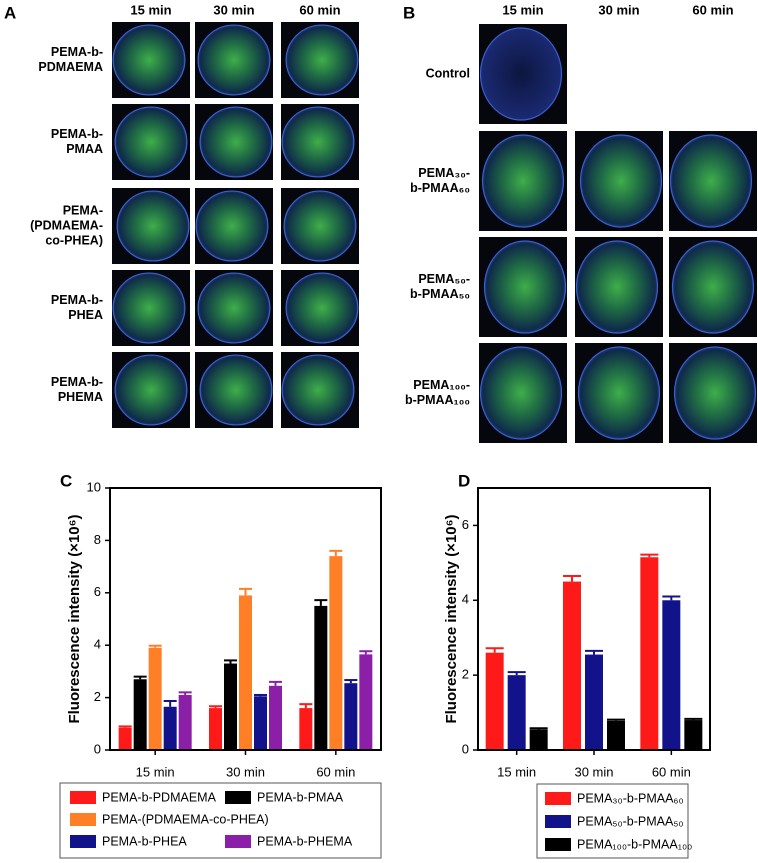  I want to click on y-tick-label: 8, so click(97, 539).